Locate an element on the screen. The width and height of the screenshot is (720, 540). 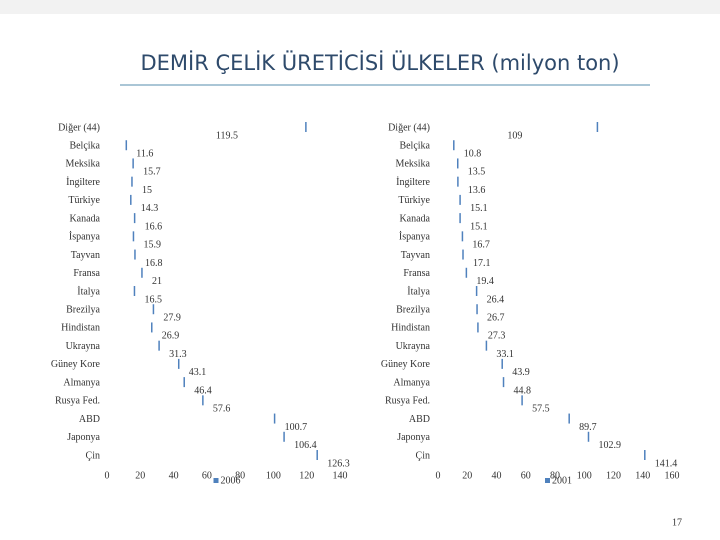
category-label: Belçika is located at coordinates (84, 146).